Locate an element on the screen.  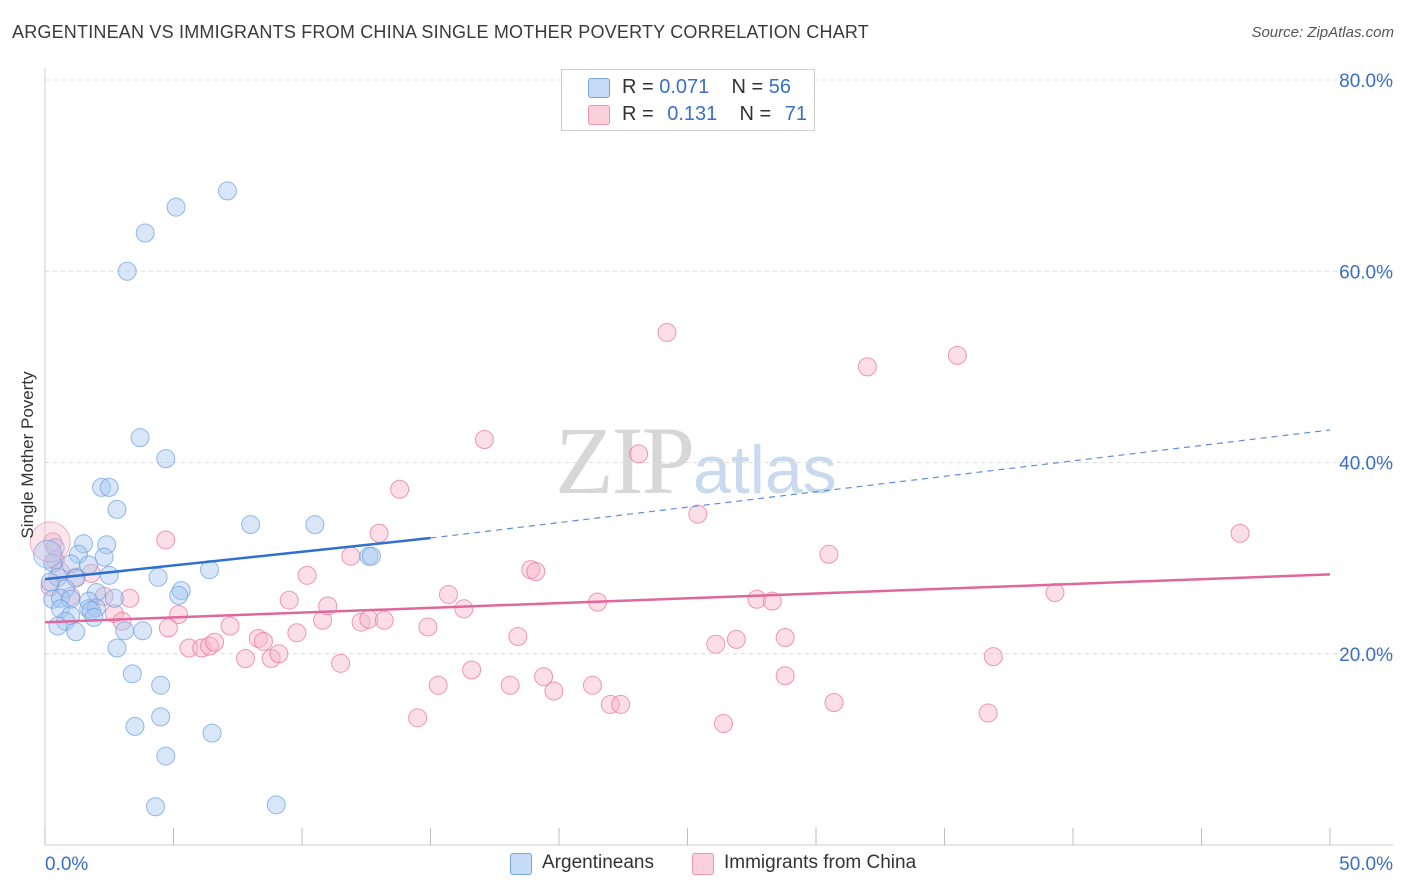
watermark-atlas: atlas is located at coordinates (765, 470).